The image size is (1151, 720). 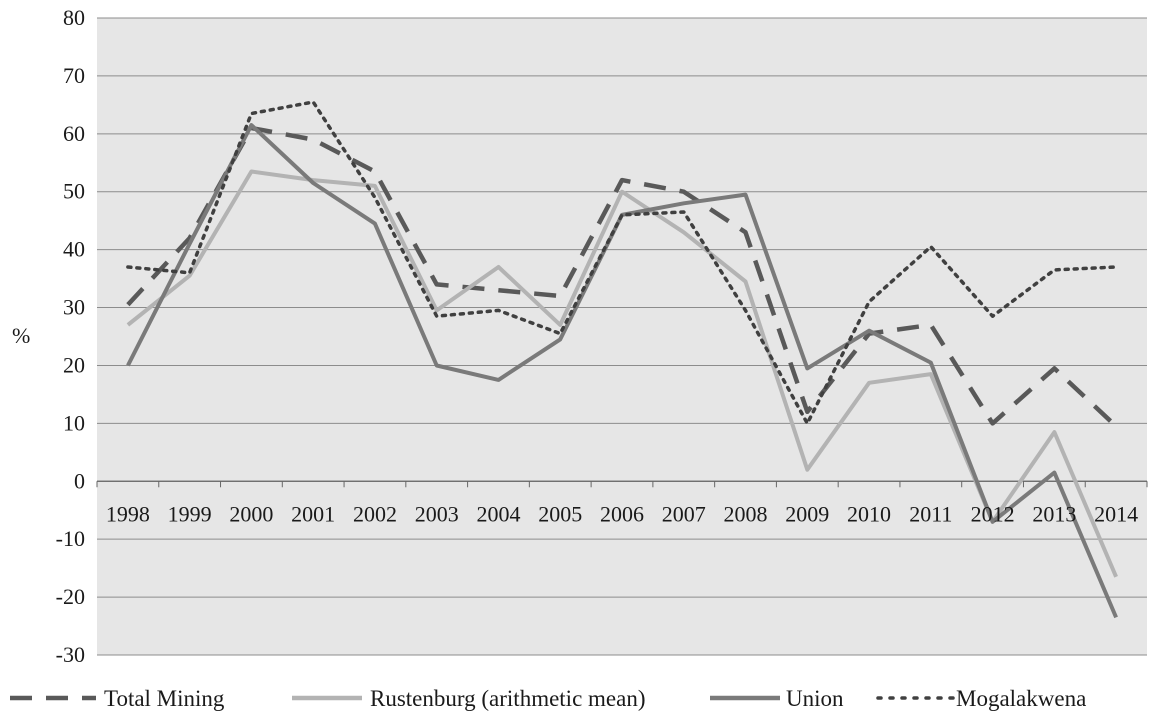 What do you see at coordinates (746, 513) in the screenshot?
I see `x-tick-label: 2008` at bounding box center [746, 513].